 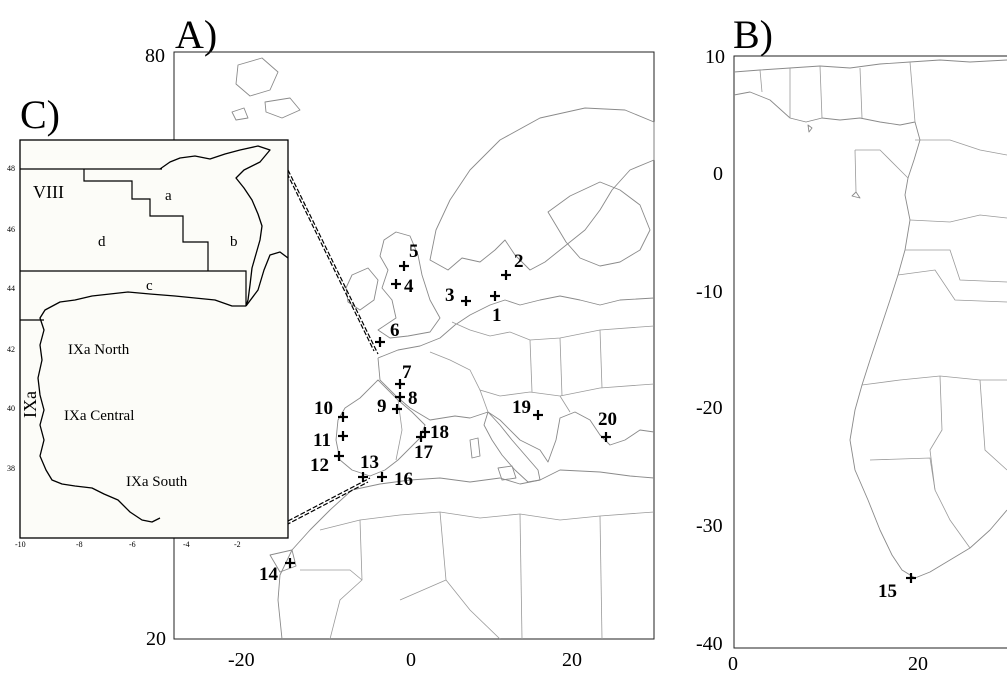 What do you see at coordinates (369, 462) in the screenshot?
I see `site-13-label: 13` at bounding box center [369, 462].